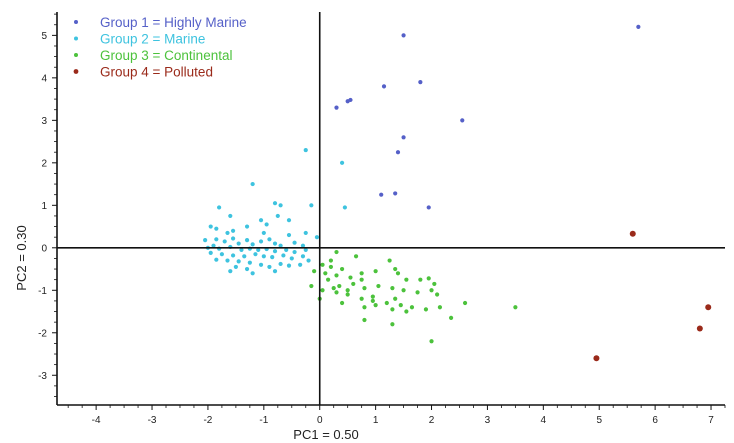 This screenshot has width=734, height=443. I want to click on legend-label-group-3: Group 3 = Continental, so click(166, 55).